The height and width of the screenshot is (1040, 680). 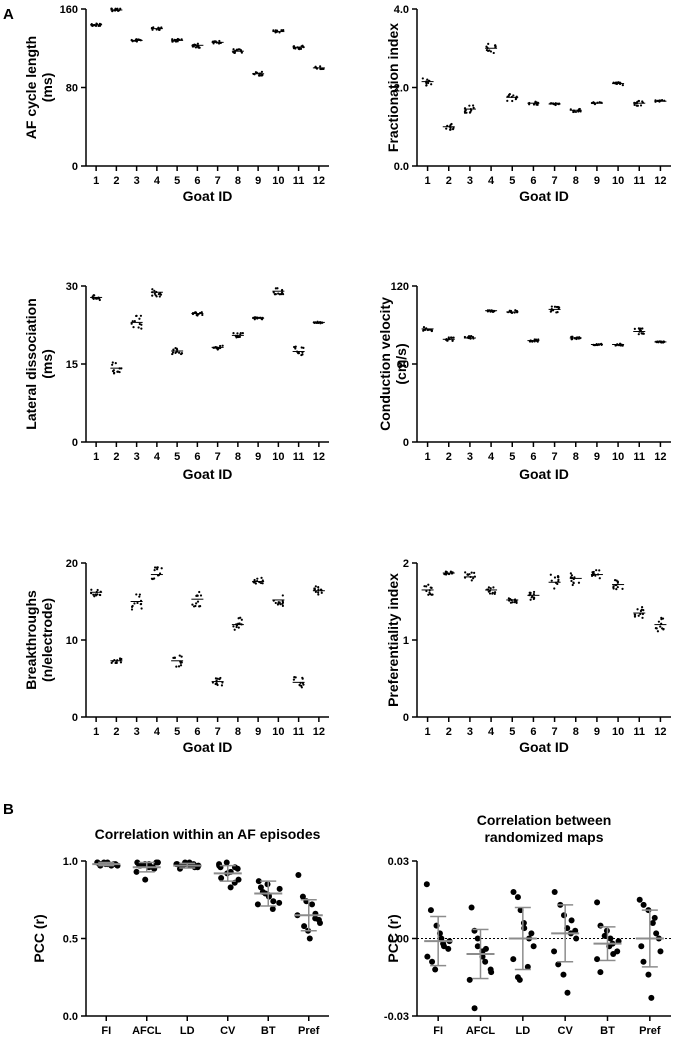 I want to click on x-tick-label: FI, so click(x=438, y=1030).